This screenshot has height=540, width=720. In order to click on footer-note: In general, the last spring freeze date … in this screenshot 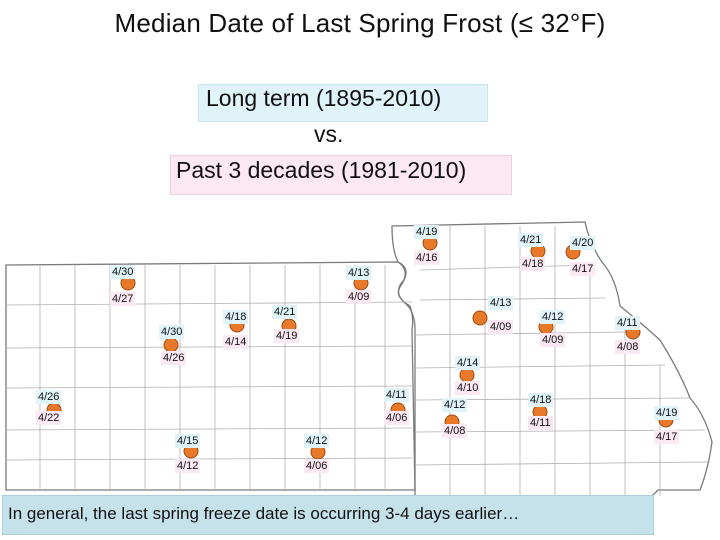, I will do `click(264, 513)`.